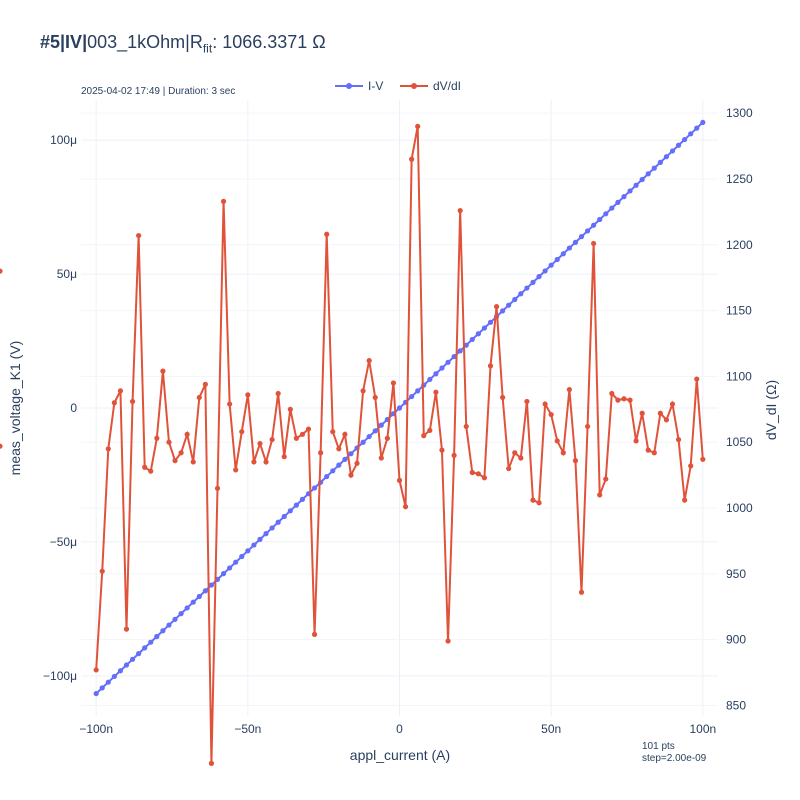 Image resolution: width=800 pixels, height=800 pixels. Describe the element at coordinates (398, 86) in the screenshot. I see `legend: I-V dV/dI` at that location.